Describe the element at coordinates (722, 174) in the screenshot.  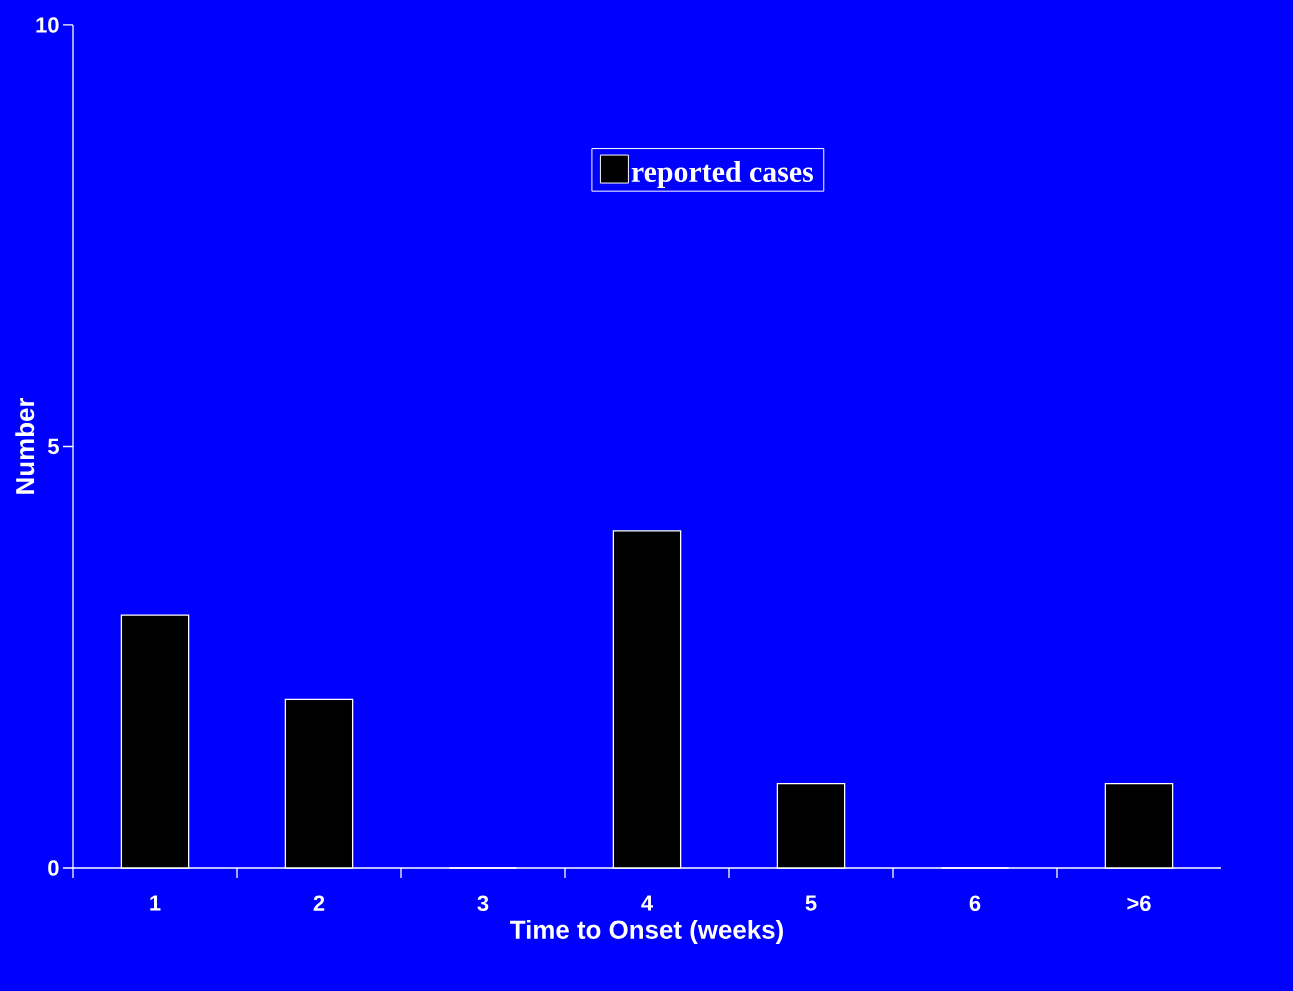
I see `legend-label: reported cases` at that location.